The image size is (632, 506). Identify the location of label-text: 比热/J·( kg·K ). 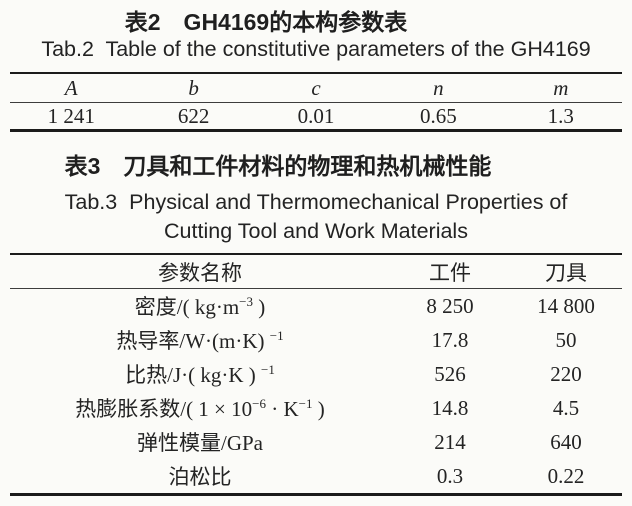
(193, 375).